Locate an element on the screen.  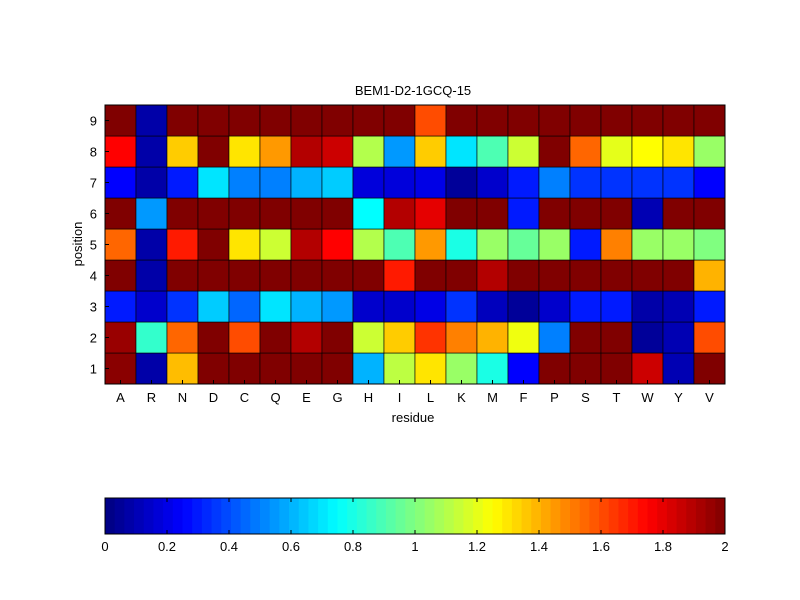
y-axis-label: position is located at coordinates (77, 244).